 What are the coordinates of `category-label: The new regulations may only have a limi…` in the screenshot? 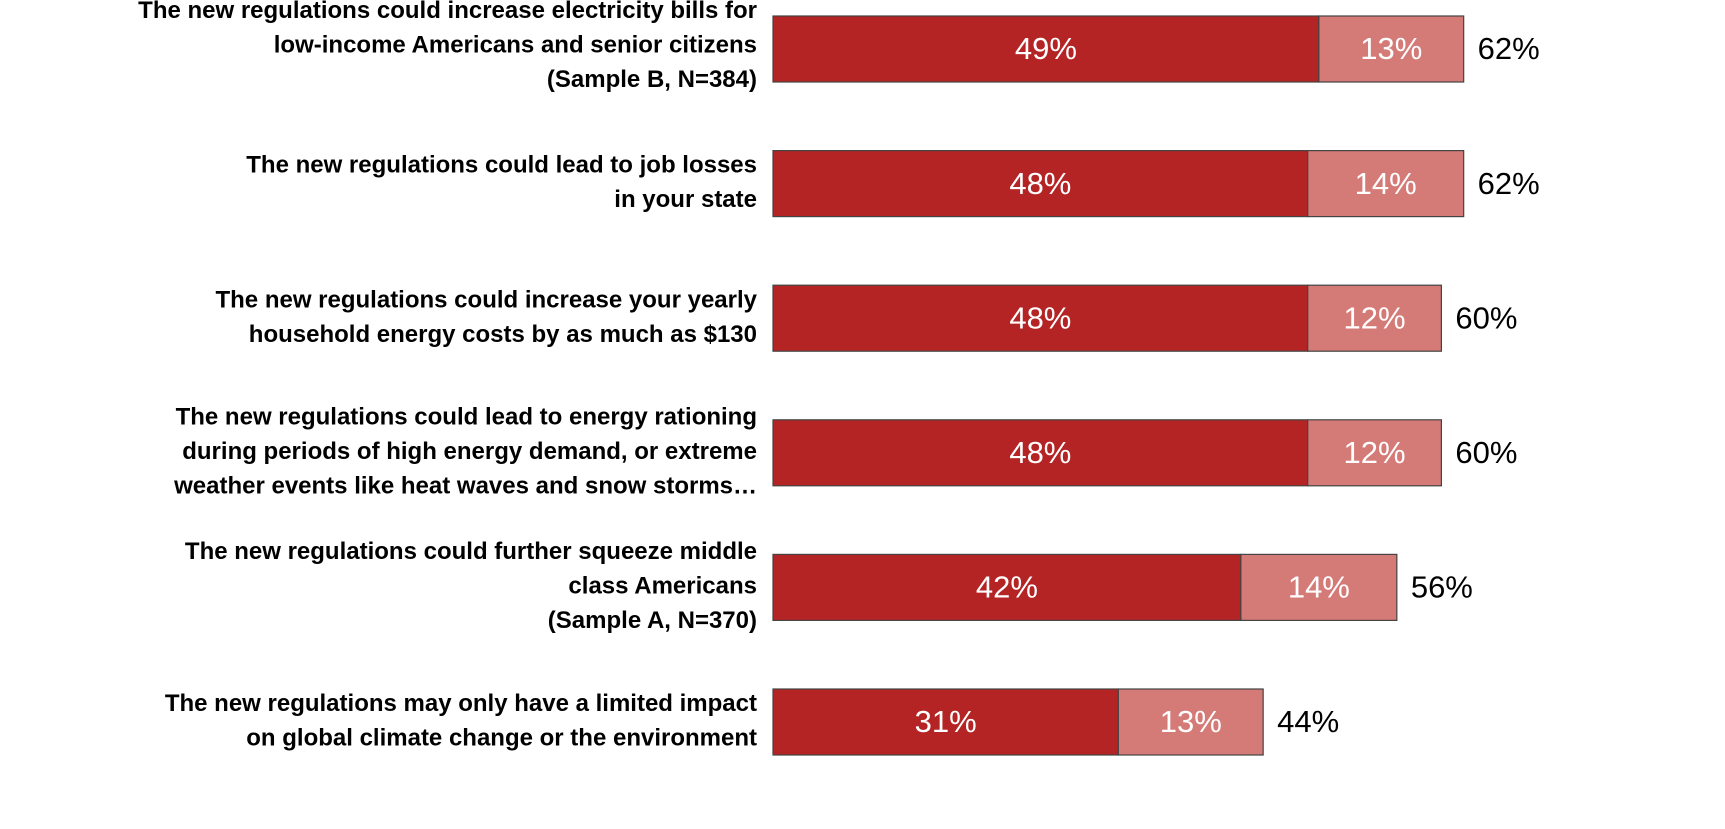 It's located at (461, 703).